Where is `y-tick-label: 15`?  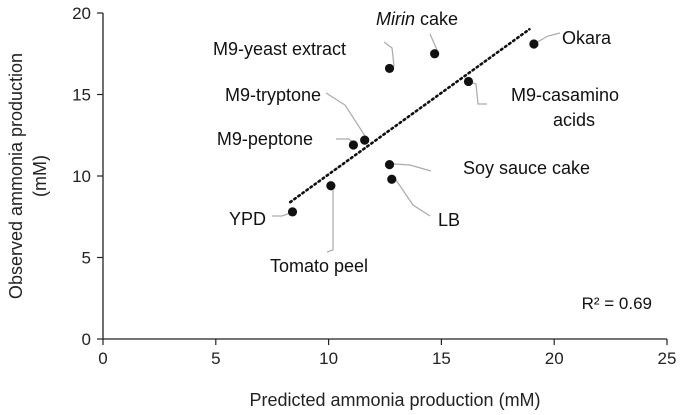 y-tick-label: 15 is located at coordinates (81, 95).